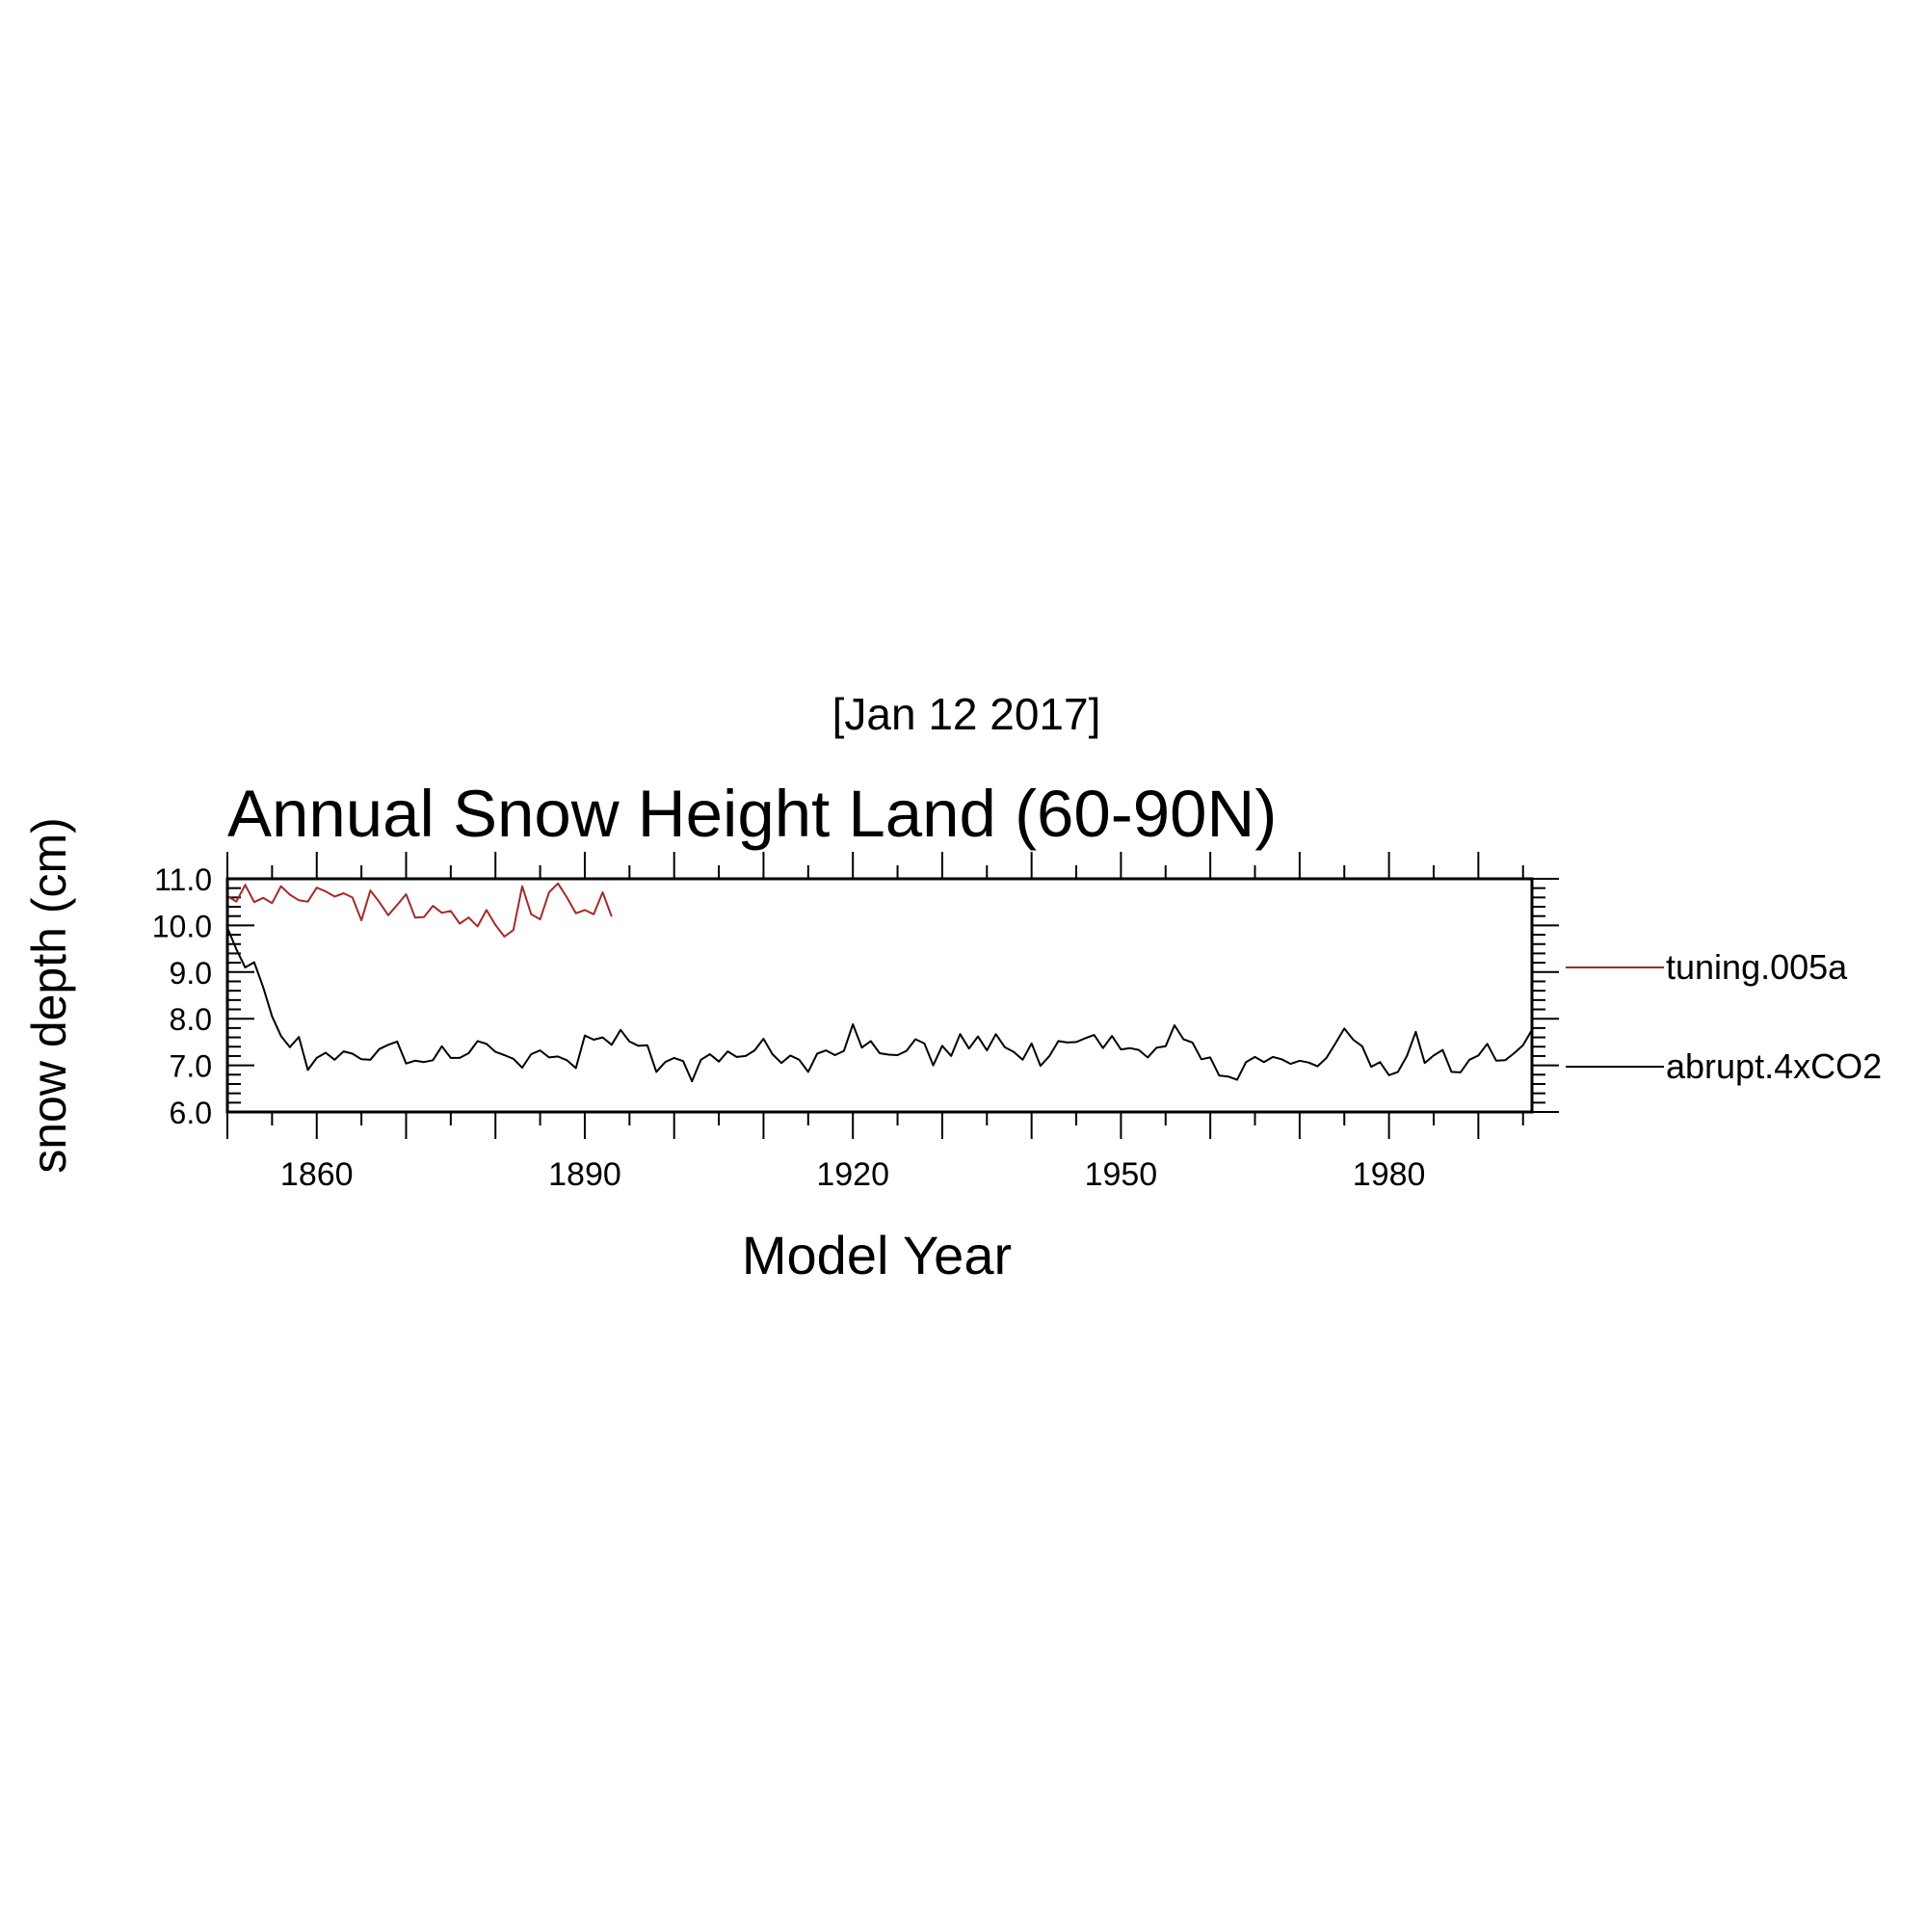  I want to click on x-tick-label: 1980, so click(1389, 1174).